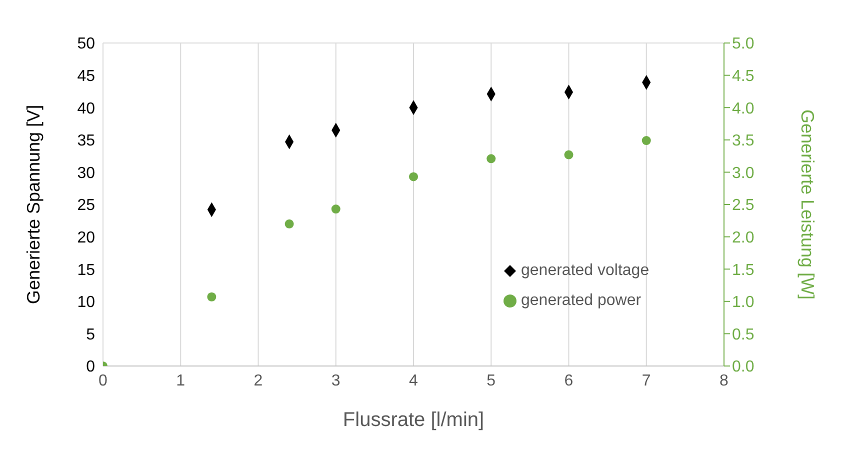 This screenshot has height=459, width=844. Describe the element at coordinates (86, 76) in the screenshot. I see `y-tick-label: 45` at that location.